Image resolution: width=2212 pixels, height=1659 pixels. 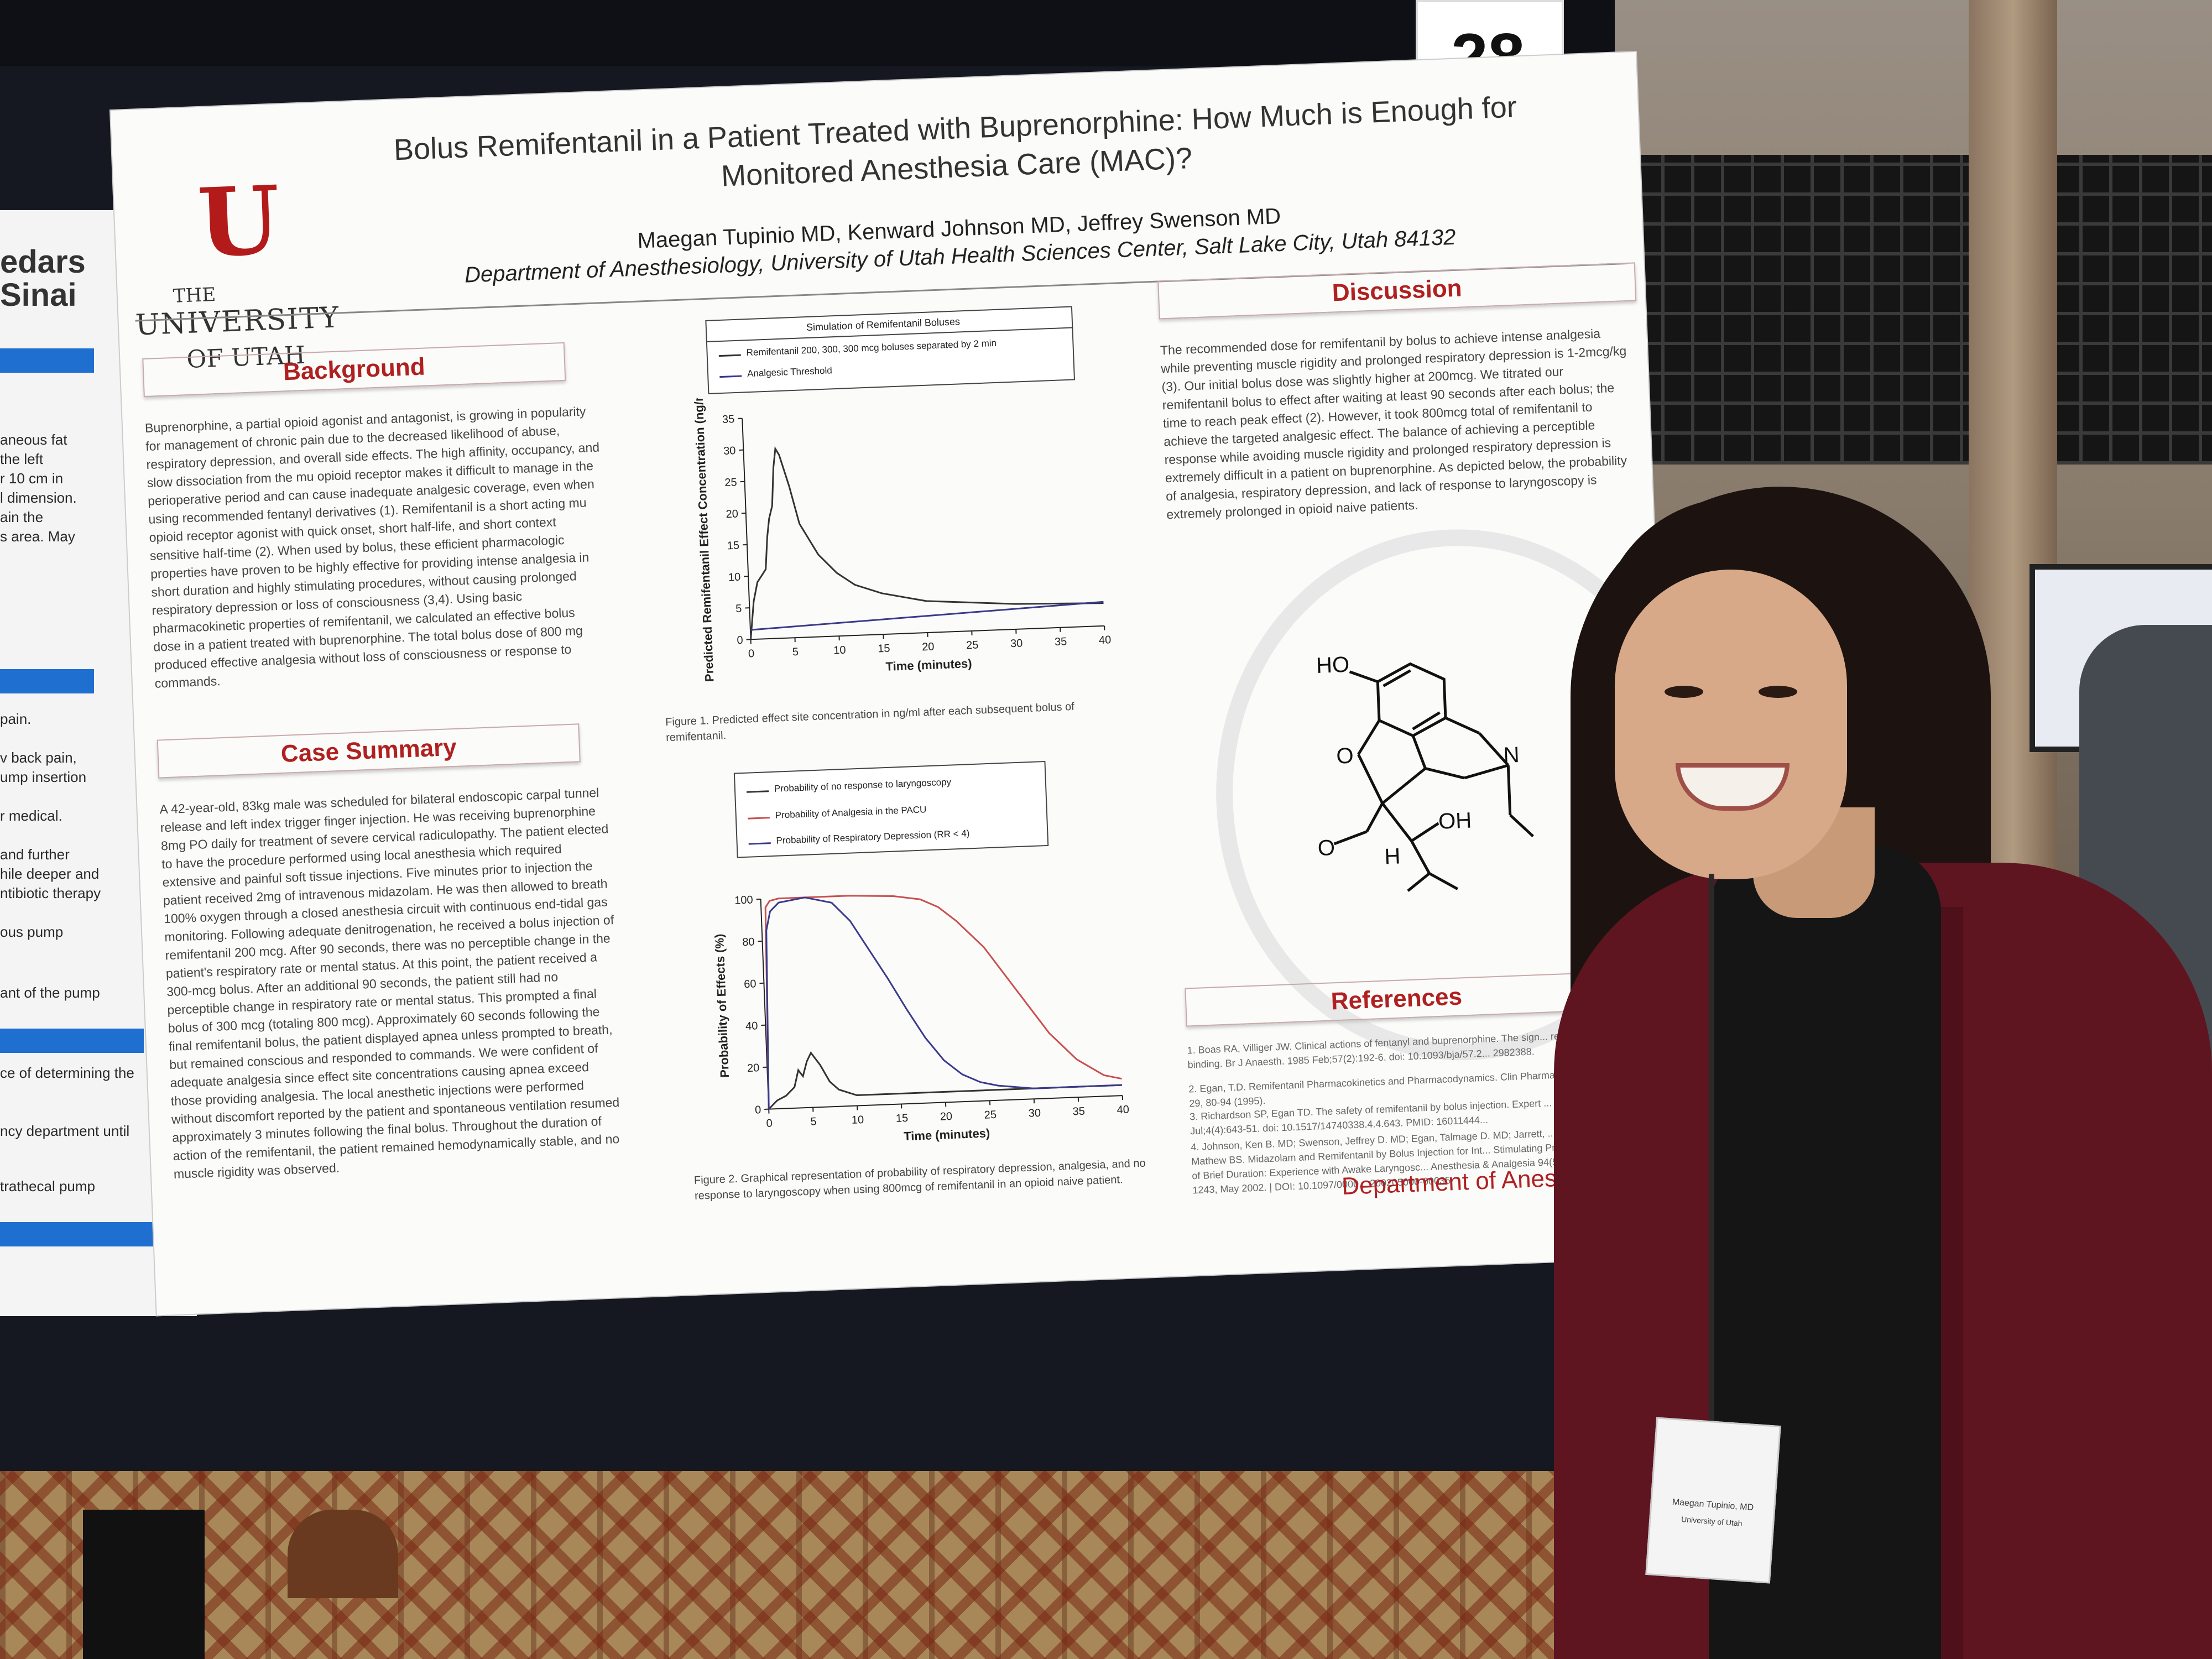 I want to click on neighbor-text-line: ump insertion, so click(x=44, y=777).